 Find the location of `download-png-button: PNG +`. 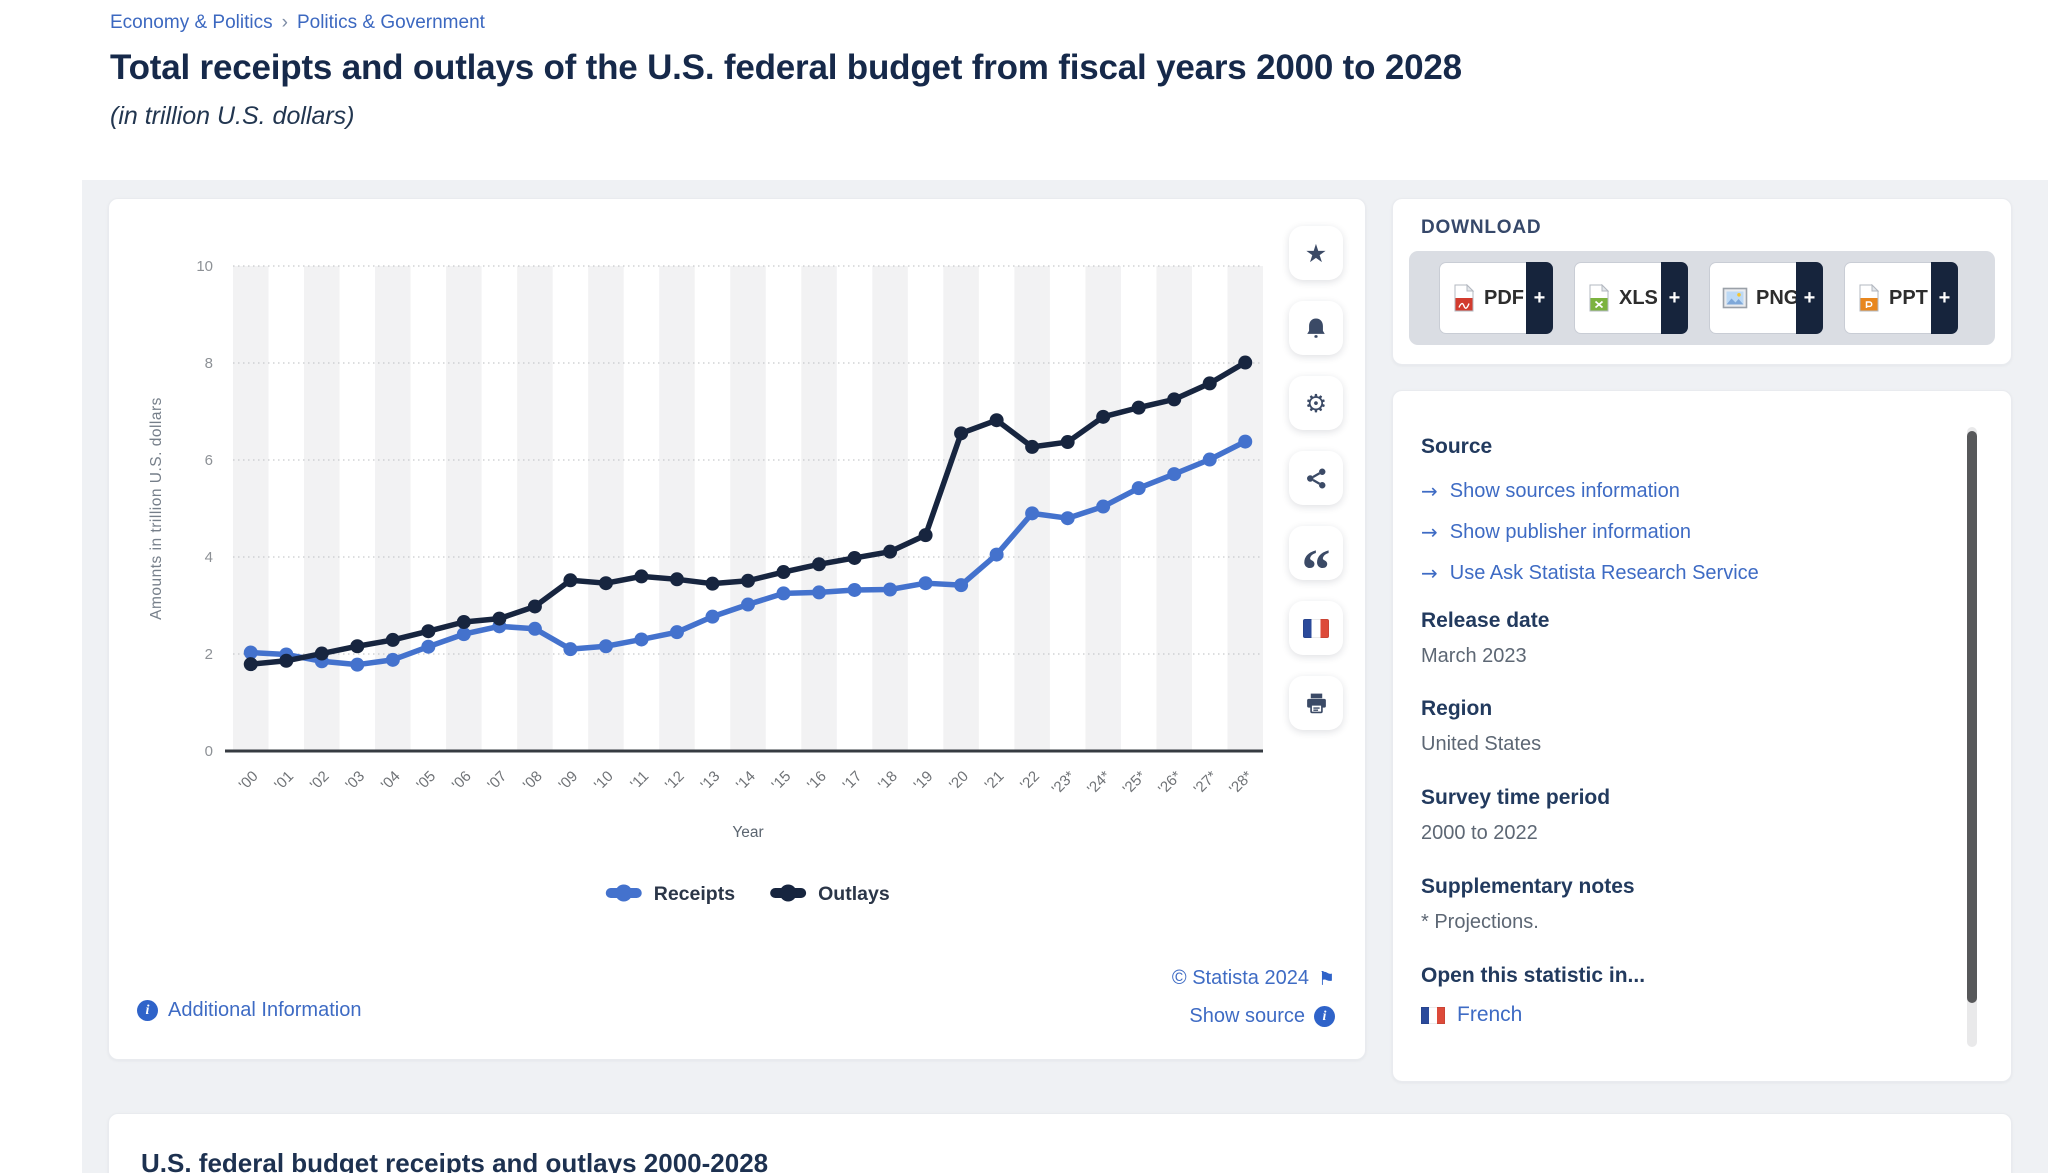

download-png-button: PNG + is located at coordinates (1766, 298).